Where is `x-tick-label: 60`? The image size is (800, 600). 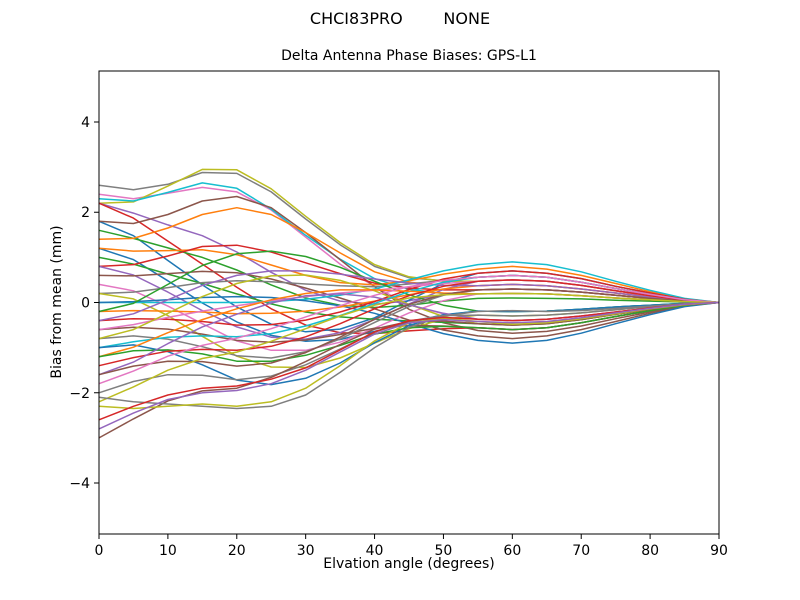
x-tick-label: 60 is located at coordinates (512, 551).